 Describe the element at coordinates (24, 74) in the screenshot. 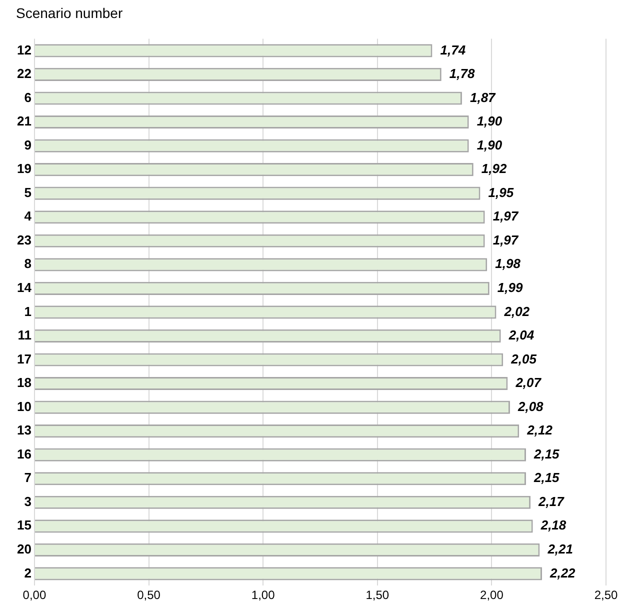

I see `y-tick-label: 22` at that location.